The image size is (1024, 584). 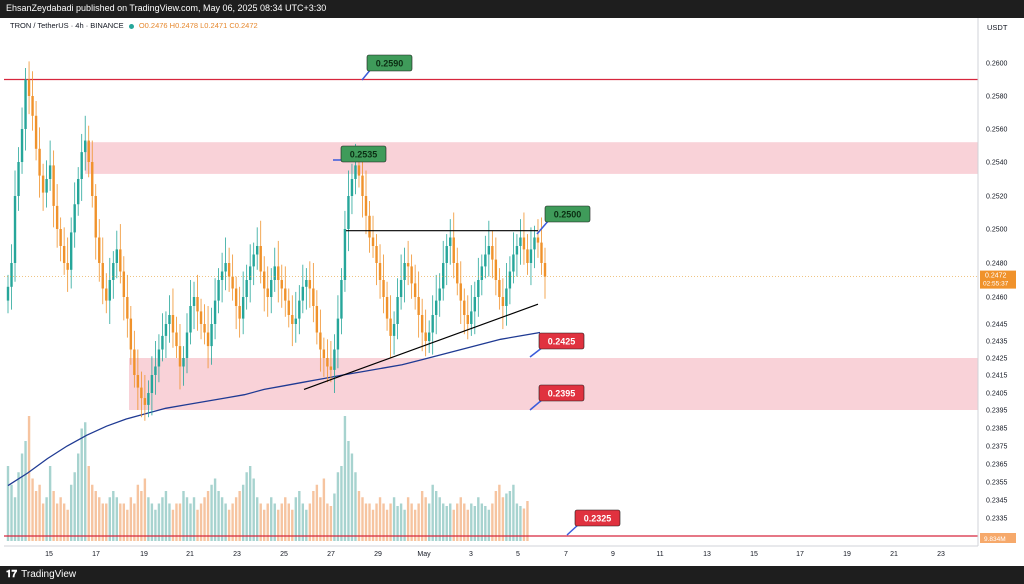 I want to click on time-tick-label: 27, so click(x=331, y=554).